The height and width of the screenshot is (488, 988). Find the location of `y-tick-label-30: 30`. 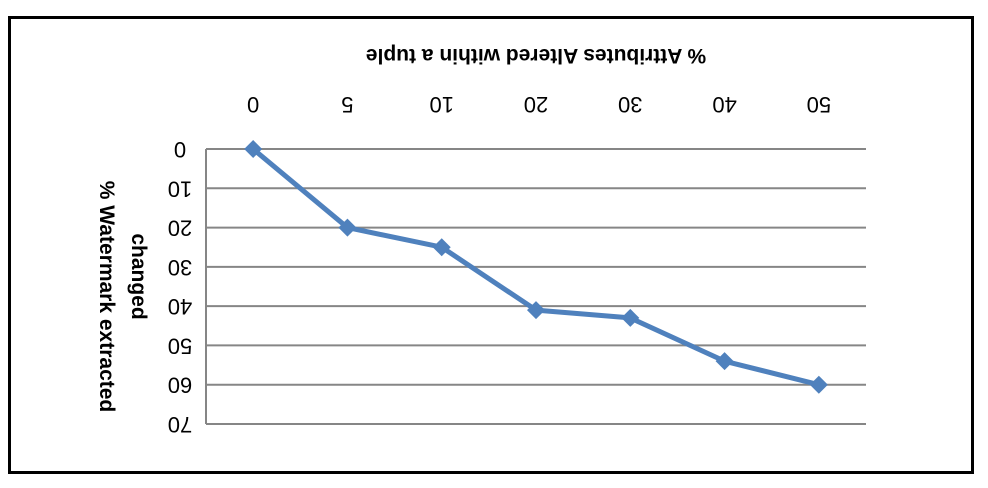

y-tick-label-30: 30 is located at coordinates (180, 267).